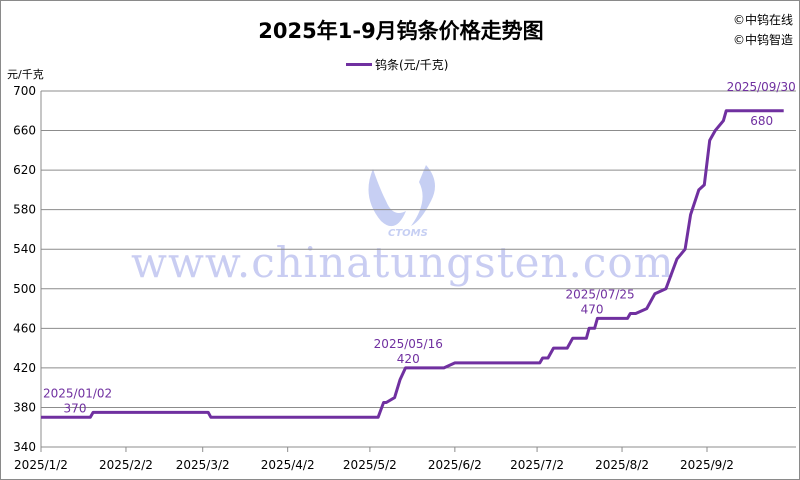 Image resolution: width=800 pixels, height=480 pixels. Describe the element at coordinates (75, 408) in the screenshot. I see `annotation-value: 370` at that location.